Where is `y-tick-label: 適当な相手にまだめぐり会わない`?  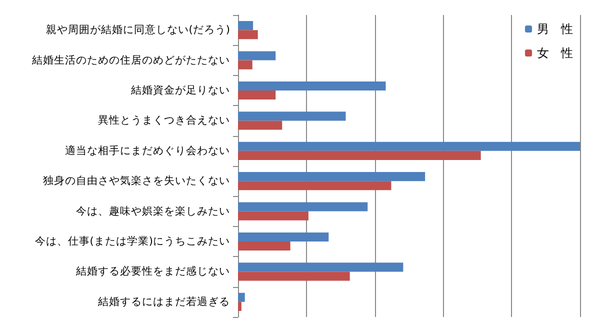
y-tick-label: 適当な相手にまだめぐり会わない is located at coordinates (147, 150).